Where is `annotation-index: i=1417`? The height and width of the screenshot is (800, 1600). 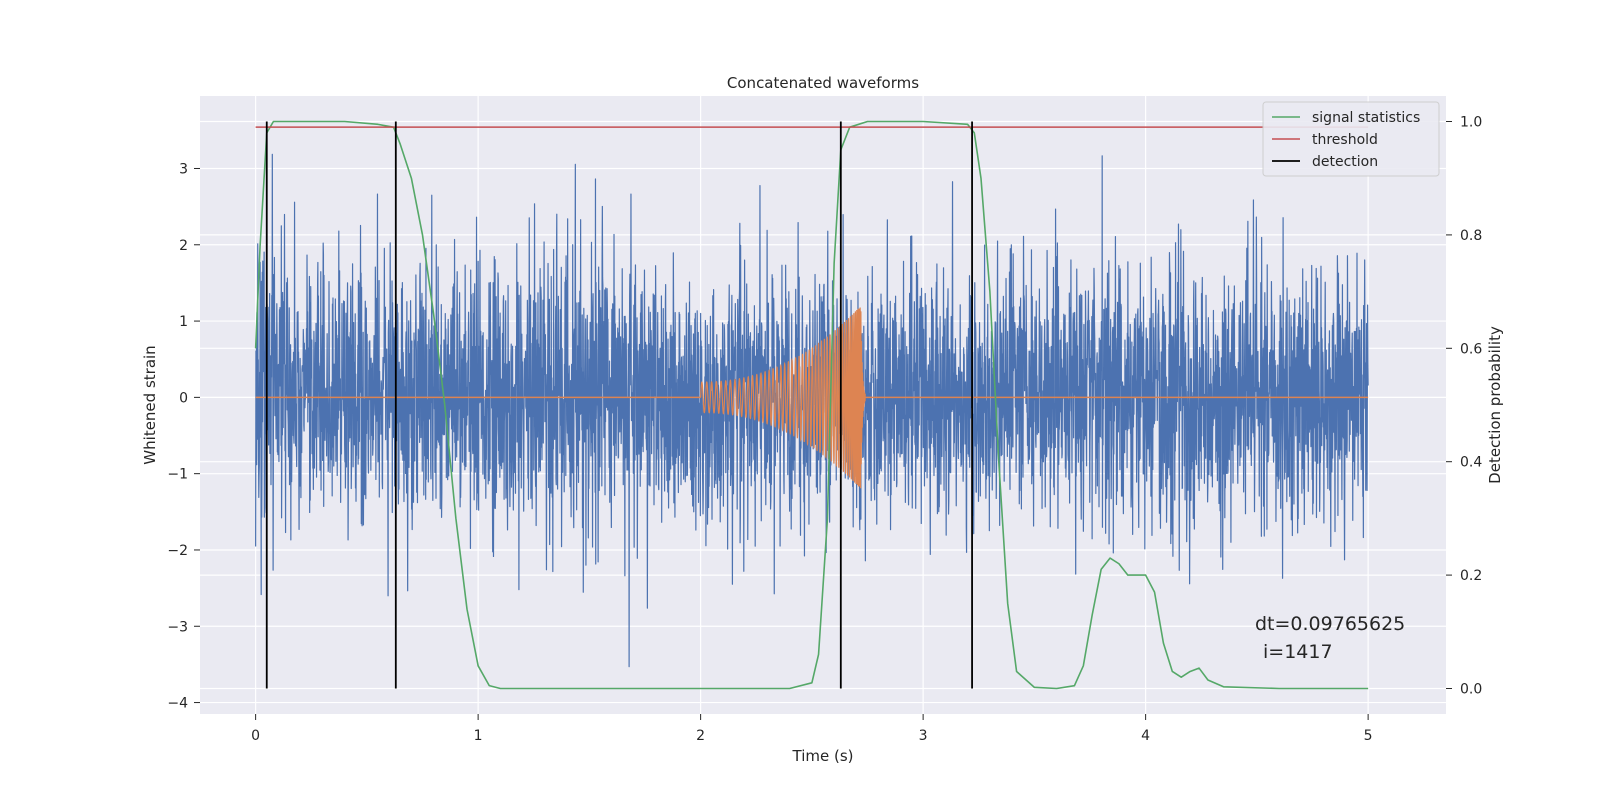 annotation-index: i=1417 is located at coordinates (1298, 652).